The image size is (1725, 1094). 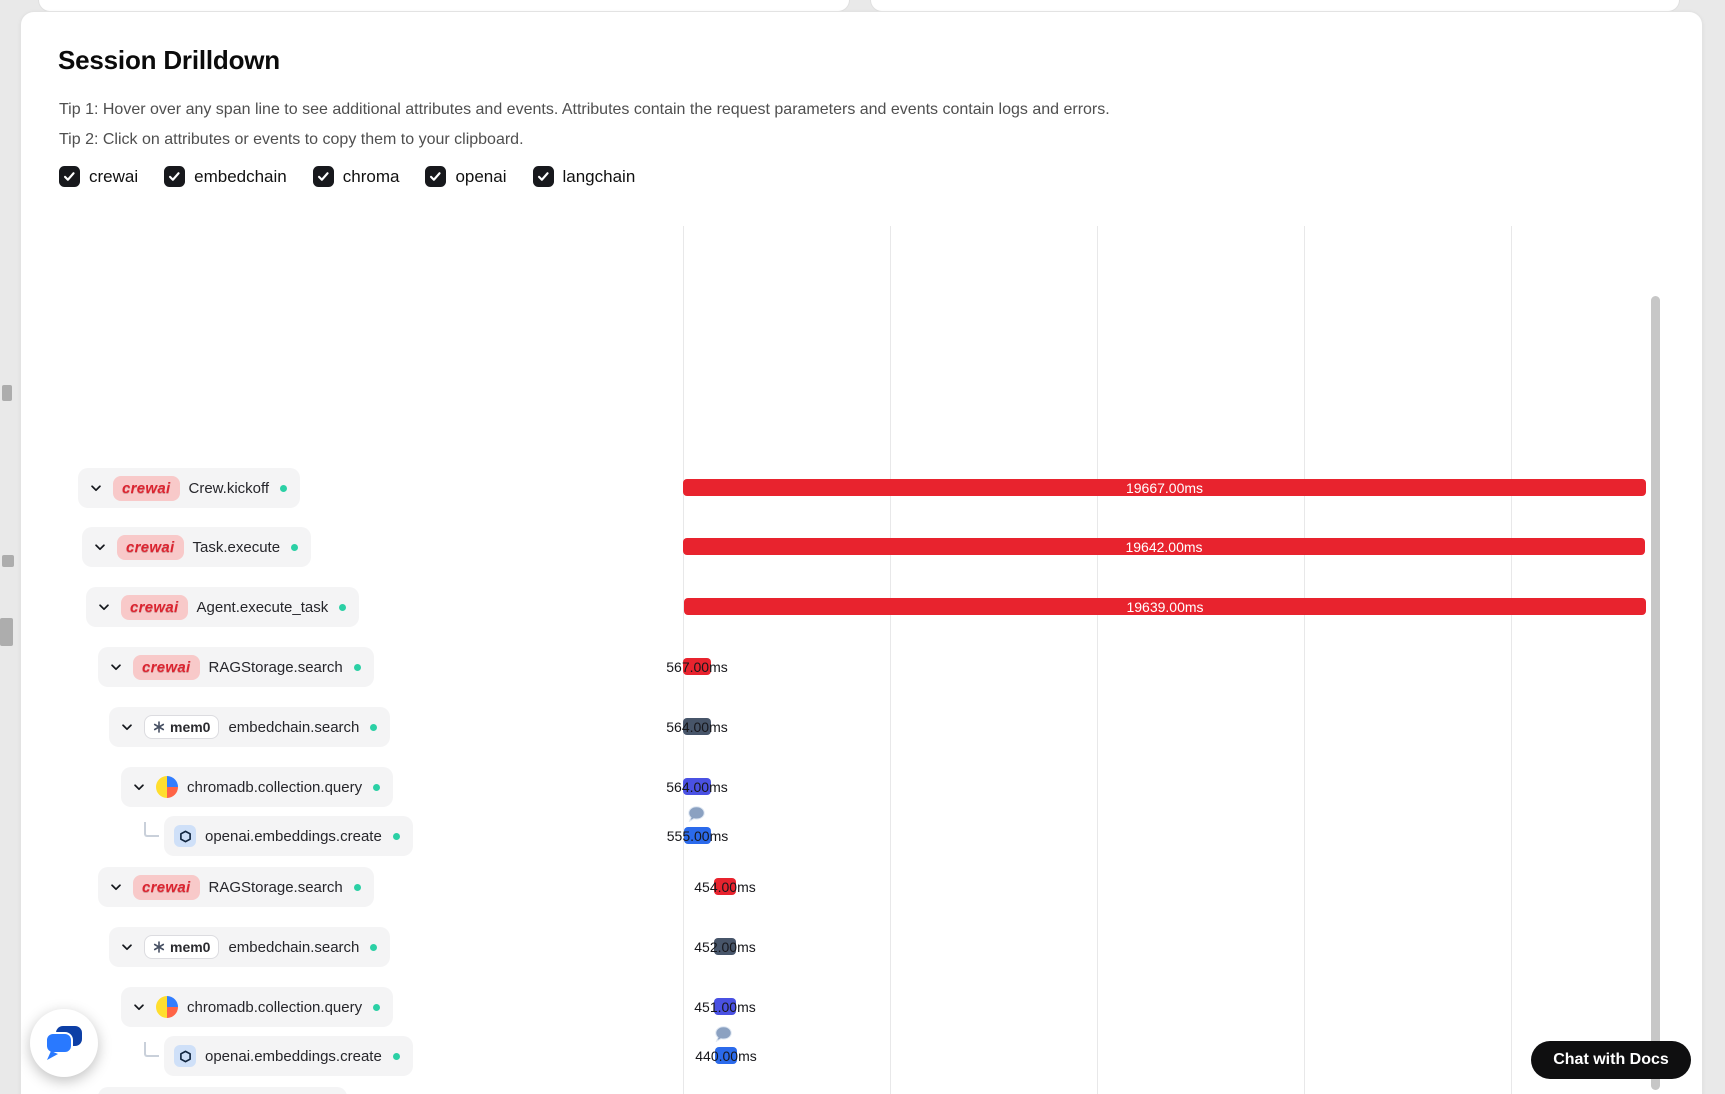 I want to click on duration-label: 454.00ms, so click(x=725, y=887).